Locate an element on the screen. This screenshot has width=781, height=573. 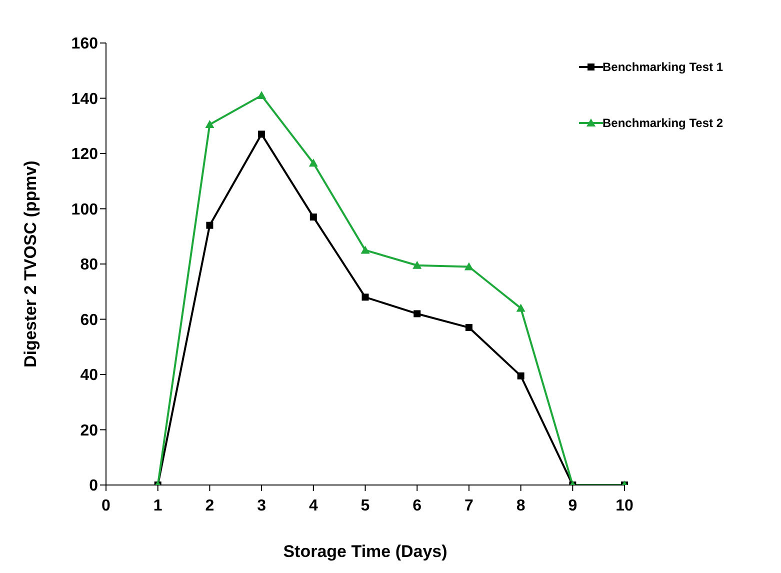
x-tick-label: 9 is located at coordinates (573, 505).